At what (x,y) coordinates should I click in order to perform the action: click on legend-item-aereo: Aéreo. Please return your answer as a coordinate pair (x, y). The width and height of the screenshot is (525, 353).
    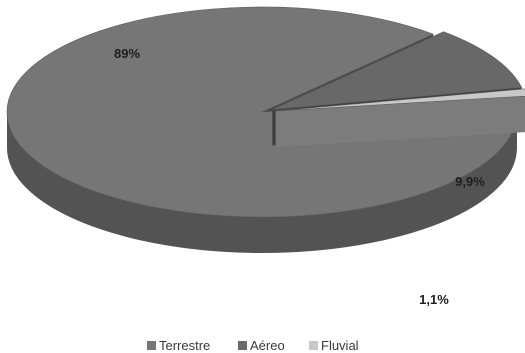
    Looking at the image, I should click on (261, 345).